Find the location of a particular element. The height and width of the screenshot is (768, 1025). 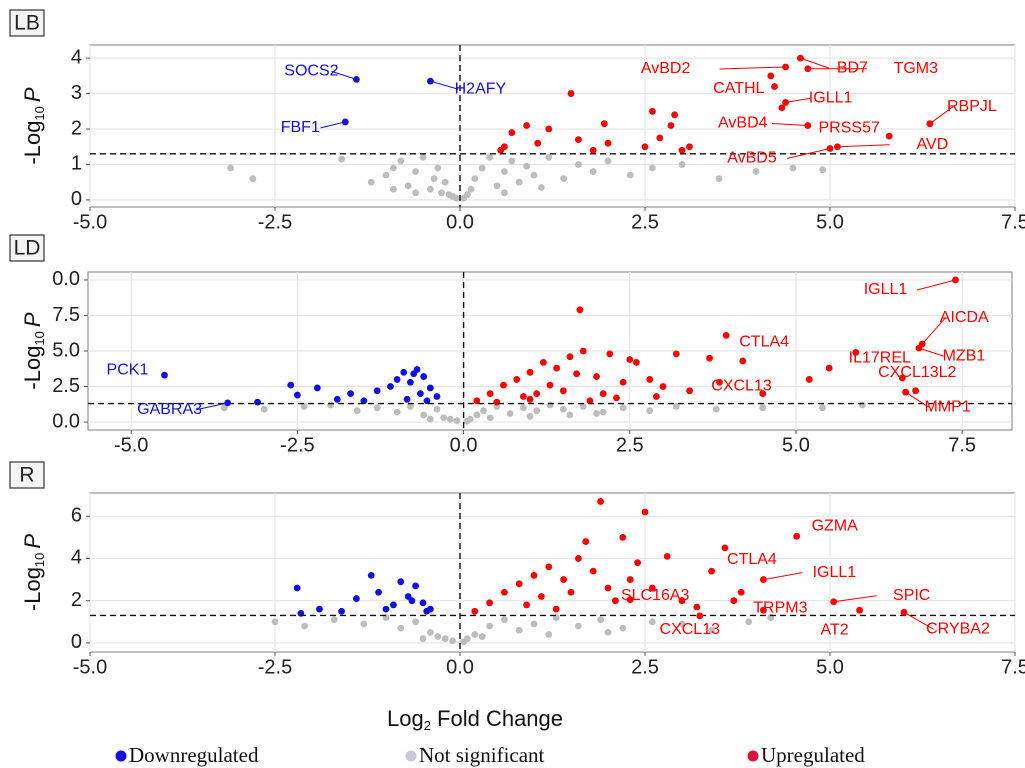

y-tick-label: 7.5 is located at coordinates (66, 315).